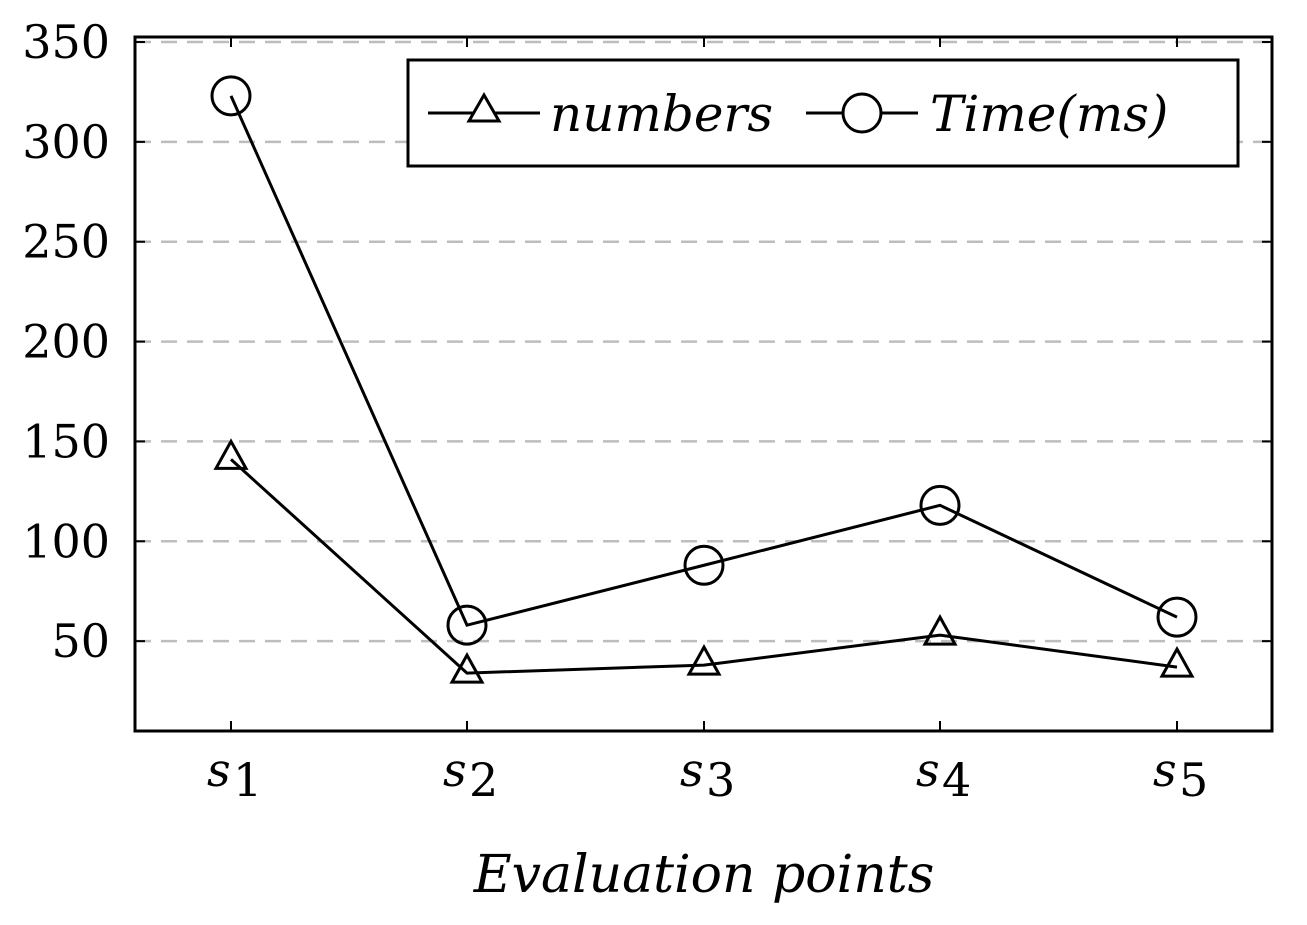 This screenshot has width=1307, height=925. I want to click on legend-label-numbers: numbers, so click(661, 114).